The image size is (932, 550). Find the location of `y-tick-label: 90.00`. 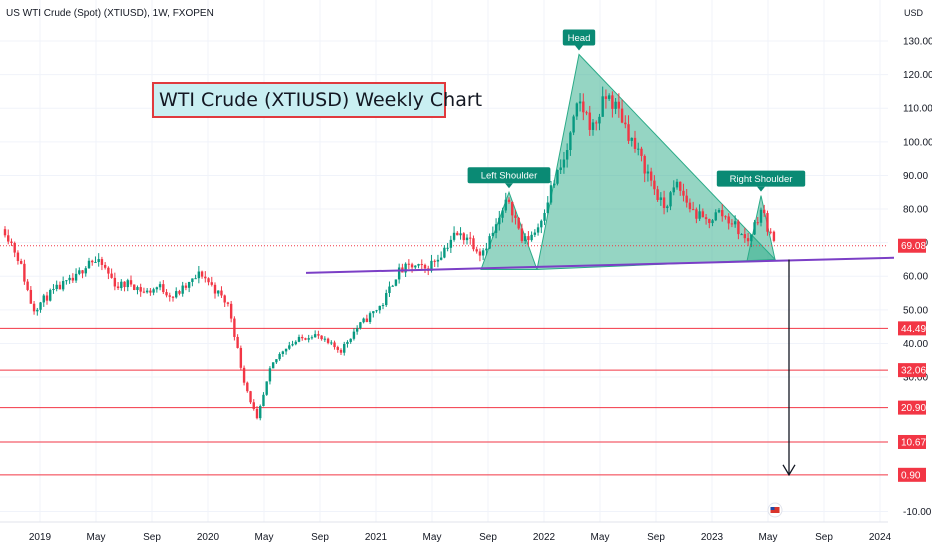

y-tick-label: 90.00 is located at coordinates (915, 176).